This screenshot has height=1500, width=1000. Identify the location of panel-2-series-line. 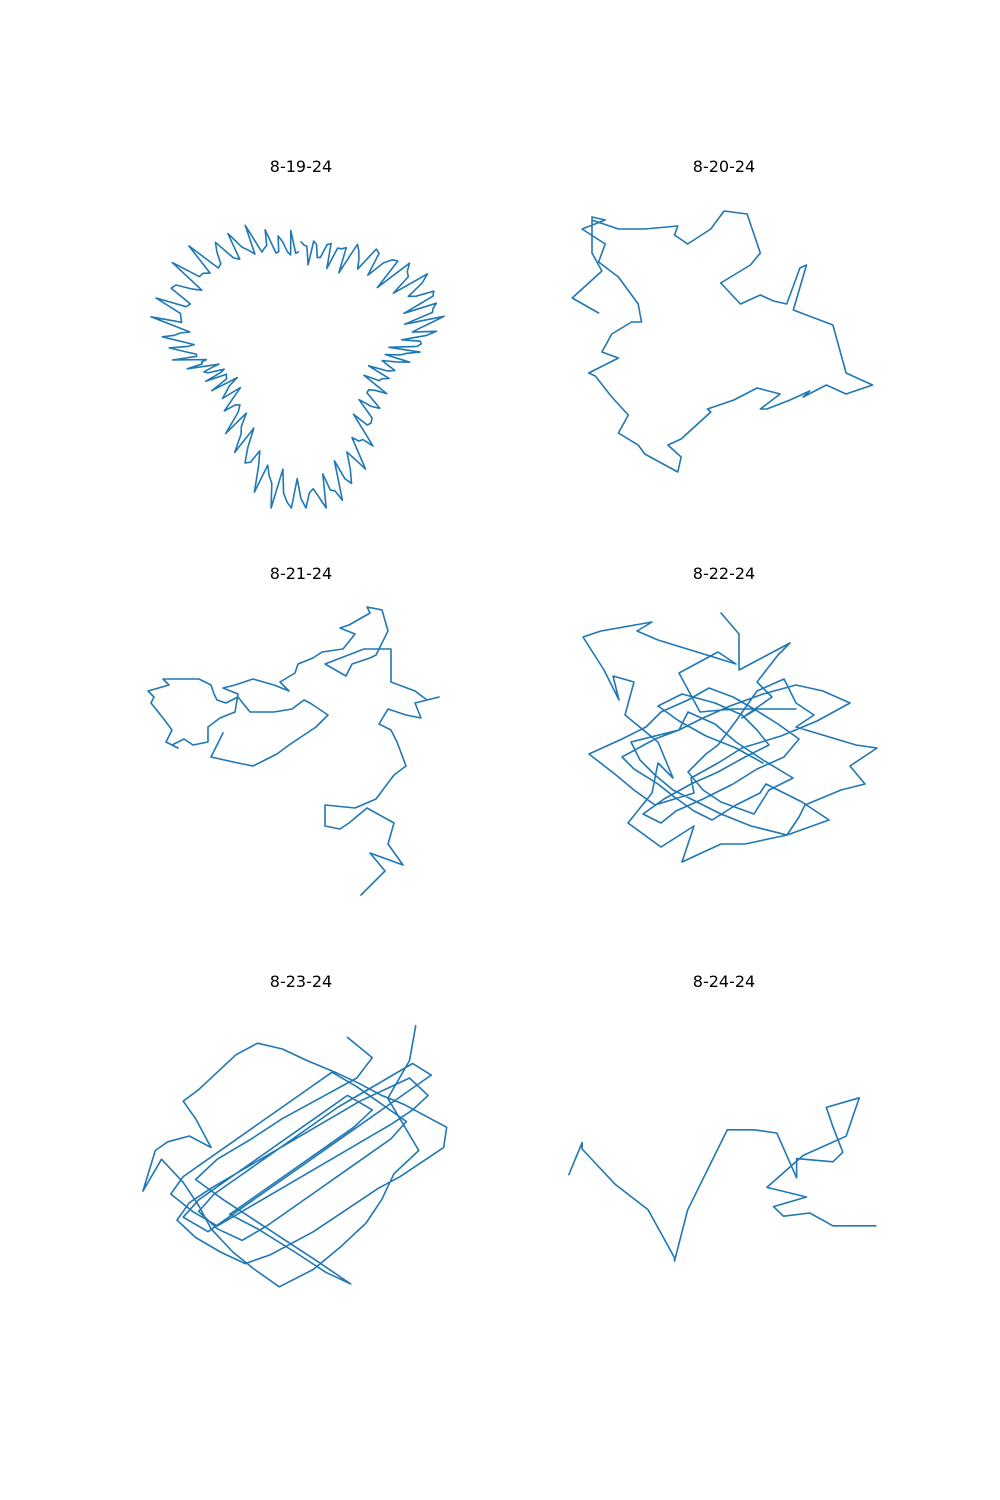
(722, 341).